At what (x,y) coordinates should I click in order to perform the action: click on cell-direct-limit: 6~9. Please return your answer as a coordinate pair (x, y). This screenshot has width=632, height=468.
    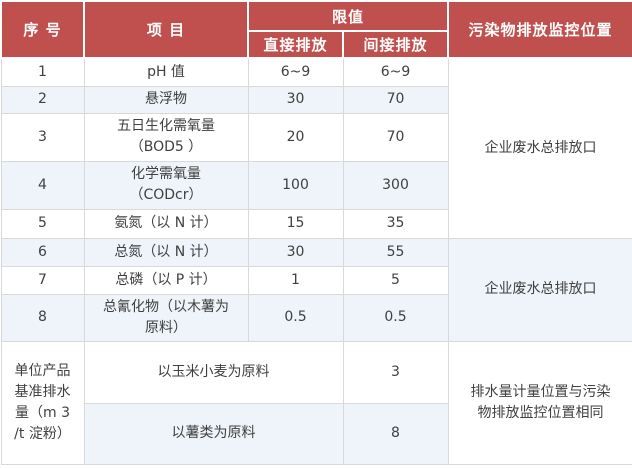
    Looking at the image, I should click on (295, 72).